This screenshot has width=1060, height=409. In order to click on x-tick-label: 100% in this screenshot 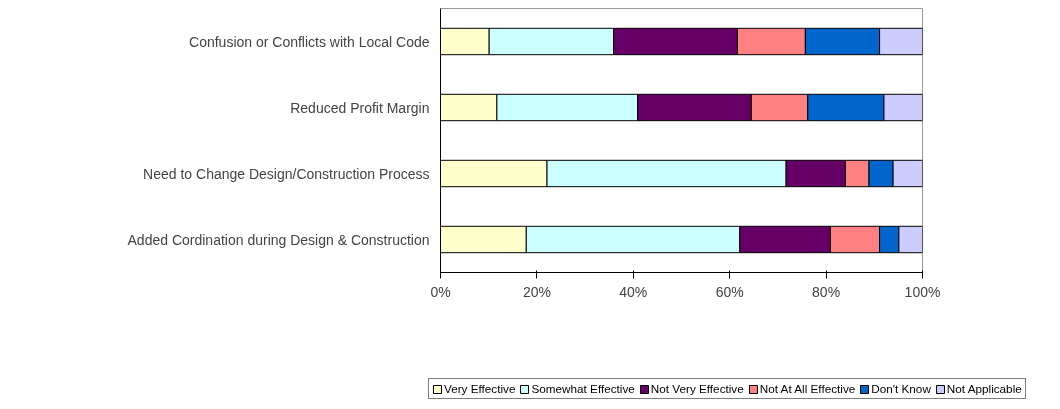, I will do `click(922, 291)`.